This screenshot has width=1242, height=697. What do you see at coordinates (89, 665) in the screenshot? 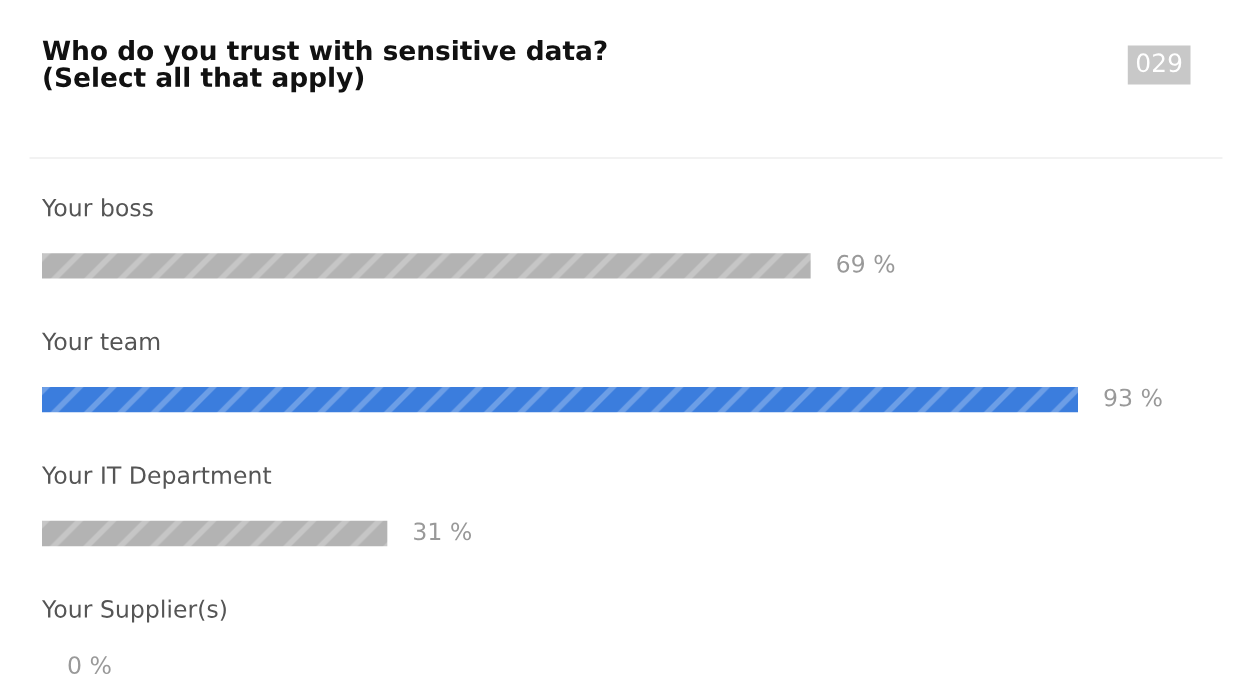
I see `data-label: 0 %` at bounding box center [89, 665].